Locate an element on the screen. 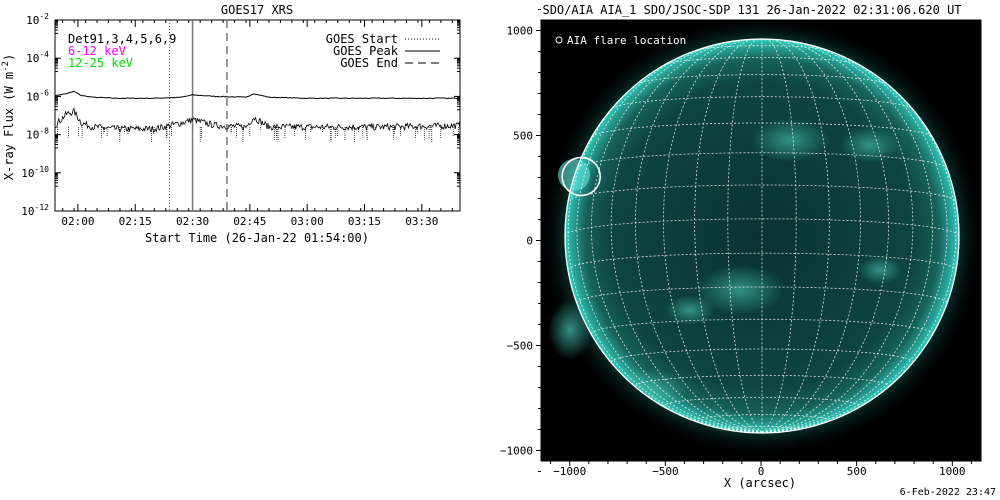  legend-goes-peak-label: GOES Peak is located at coordinates (366, 51).